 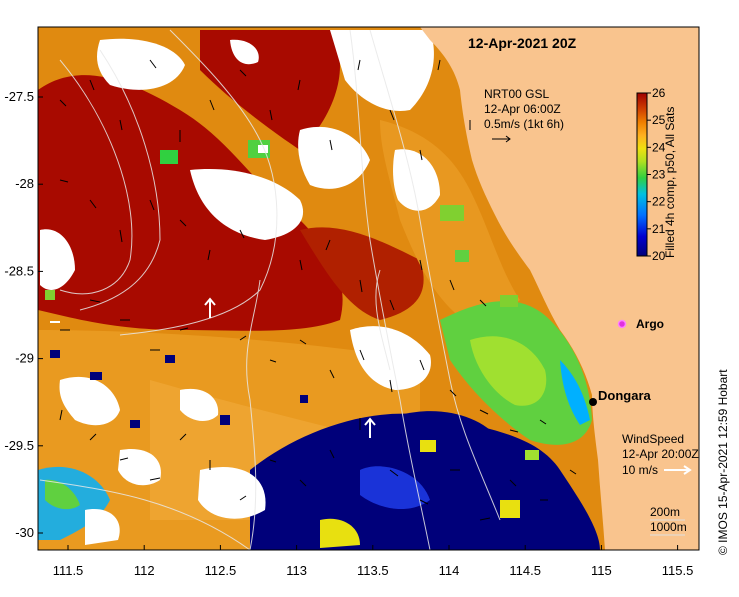 What do you see at coordinates (213, 367) in the screenshot?
I see `wind-arrows` at bounding box center [213, 367].